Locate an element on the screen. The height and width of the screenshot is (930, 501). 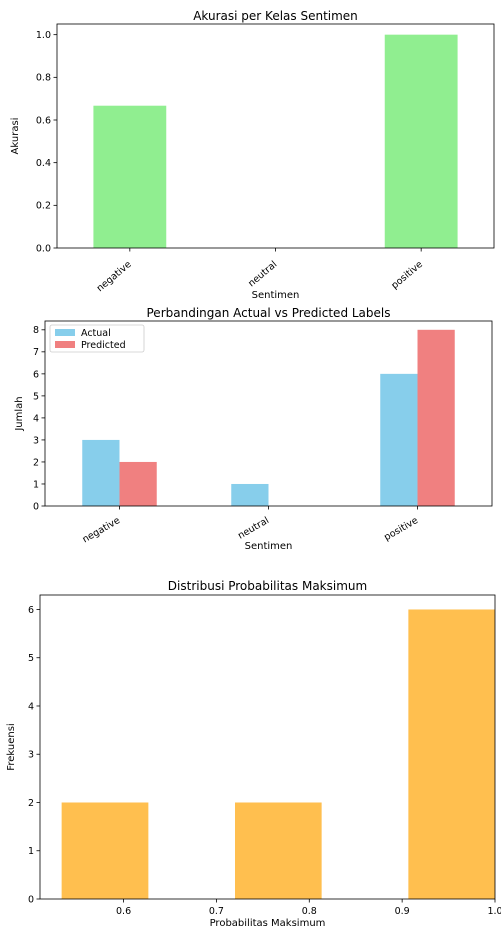
chart-1-ytick-label: 4 is located at coordinates (36, 418).